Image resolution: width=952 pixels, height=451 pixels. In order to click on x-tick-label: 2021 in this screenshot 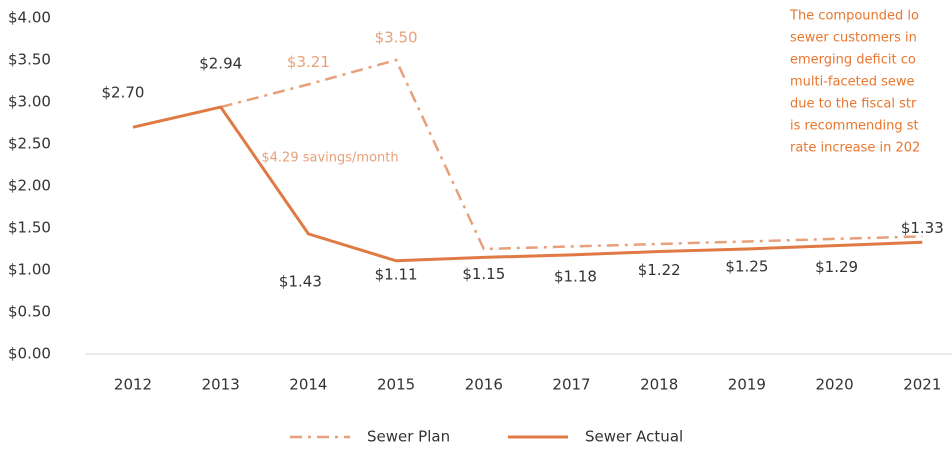, I will do `click(922, 385)`.